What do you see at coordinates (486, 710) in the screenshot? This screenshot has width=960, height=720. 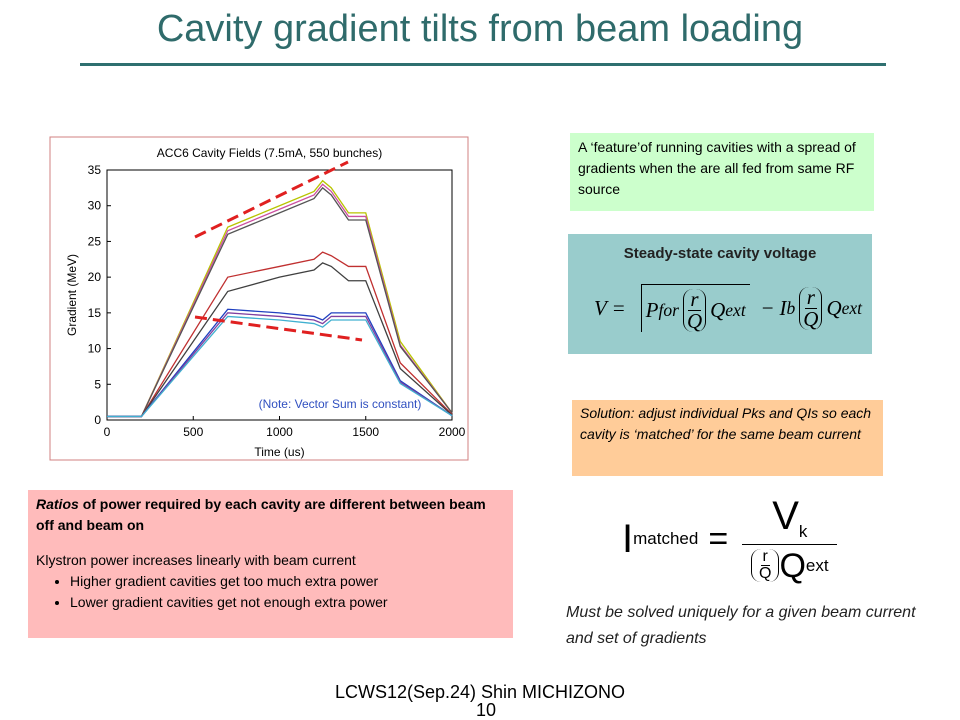 I see `page-number: 10` at bounding box center [486, 710].